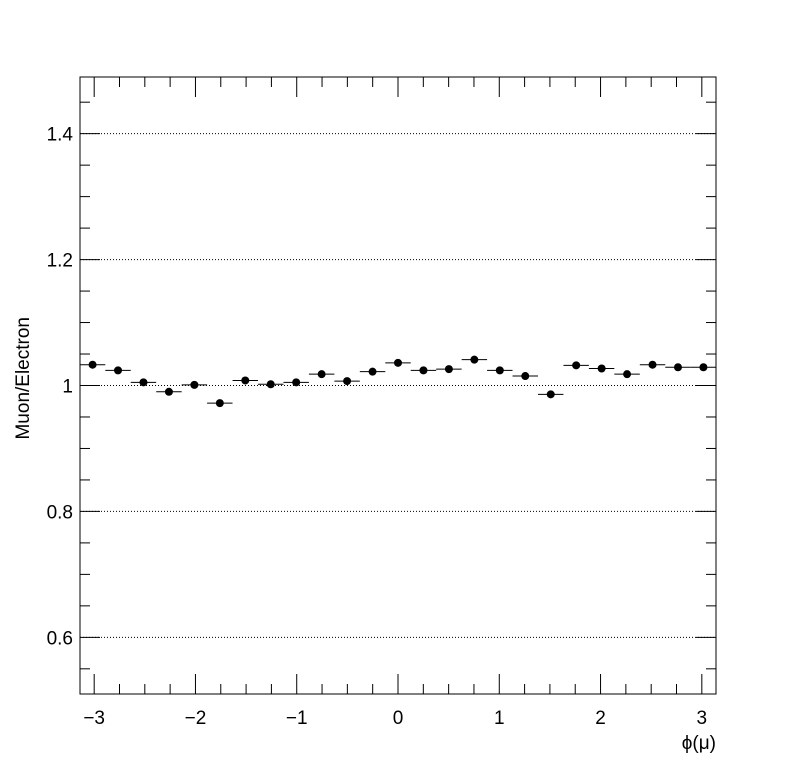  I want to click on y-tick-label: 1.4, so click(60, 135).